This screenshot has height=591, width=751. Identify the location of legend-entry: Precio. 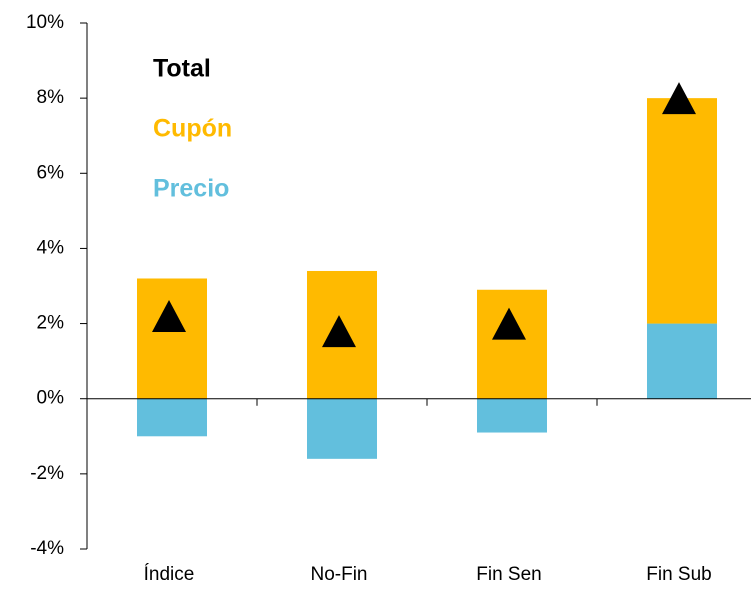
(191, 189).